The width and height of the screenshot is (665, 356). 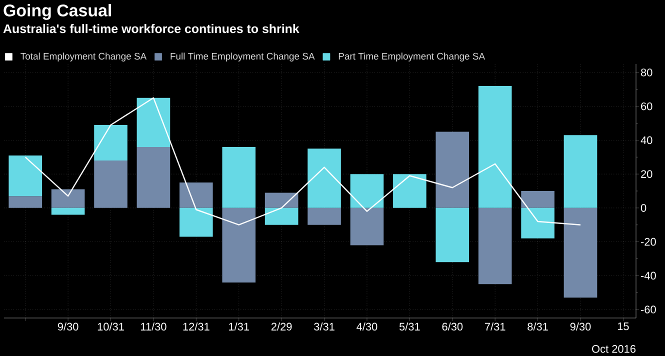 I want to click on x-tick-label: 8/31, so click(x=538, y=326).